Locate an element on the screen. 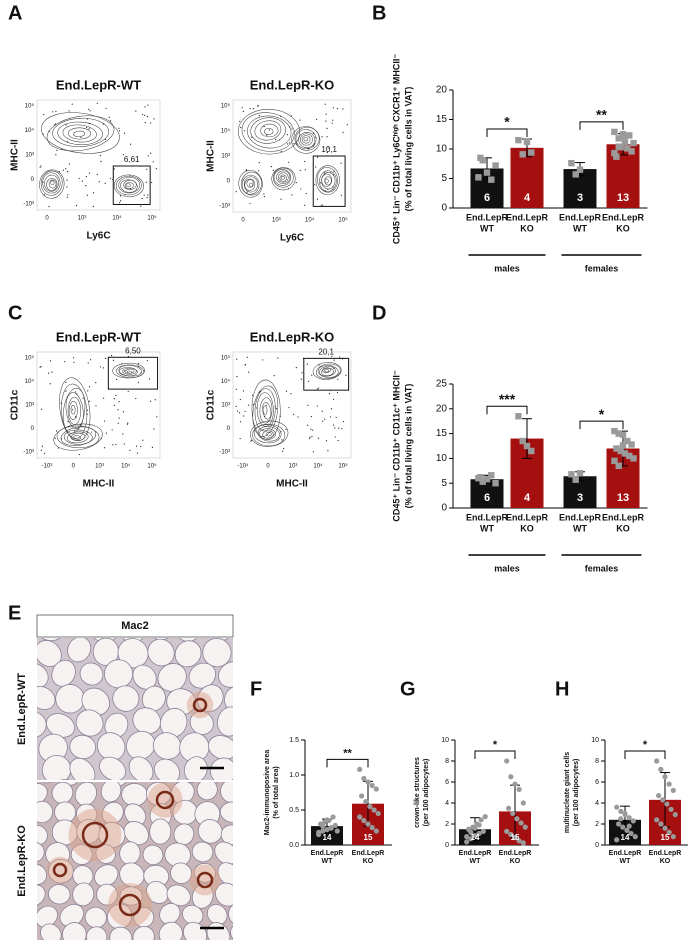  significance-label: * is located at coordinates (645, 745).